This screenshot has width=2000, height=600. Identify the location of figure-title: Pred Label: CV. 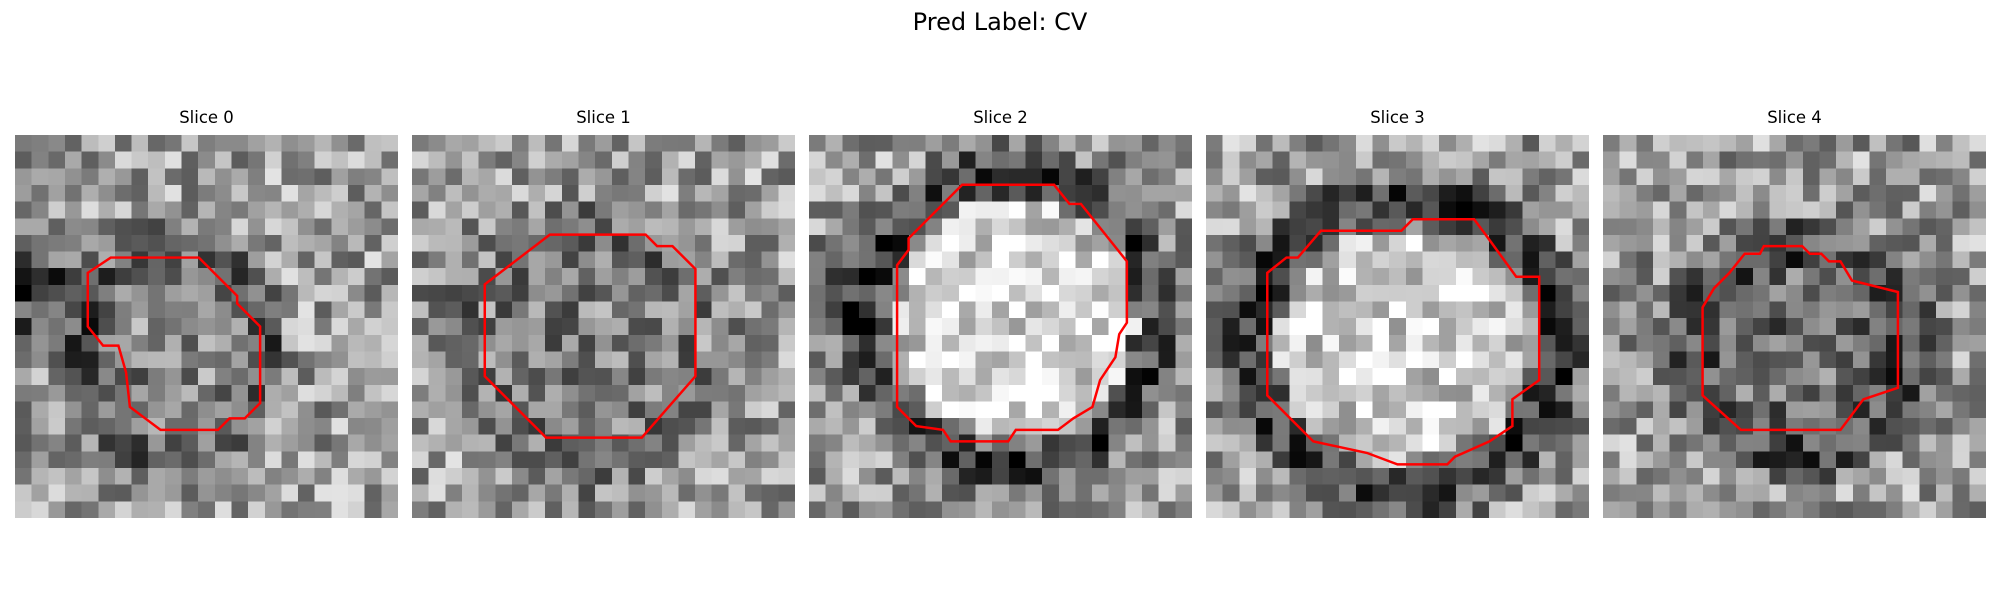
(1000, 22).